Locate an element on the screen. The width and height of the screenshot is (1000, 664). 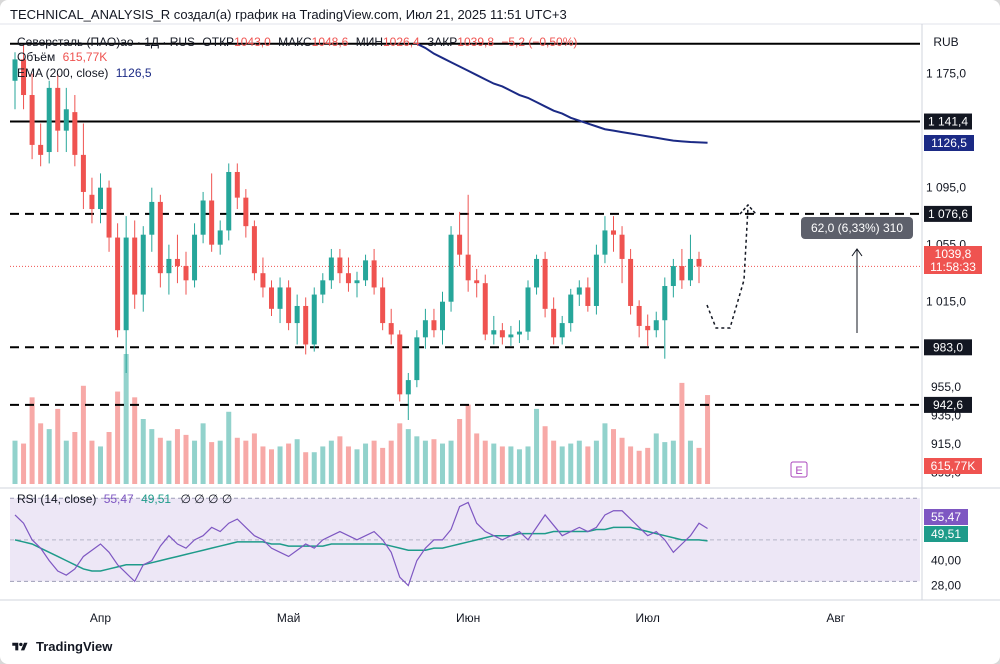
symbol-name: Северсталь (ПАО)ао · 1Д · RUS is located at coordinates (106, 42).